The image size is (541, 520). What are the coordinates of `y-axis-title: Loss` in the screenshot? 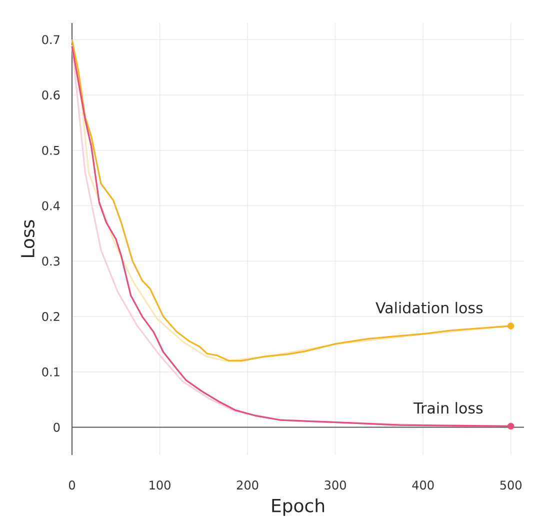 It's located at (28, 238).